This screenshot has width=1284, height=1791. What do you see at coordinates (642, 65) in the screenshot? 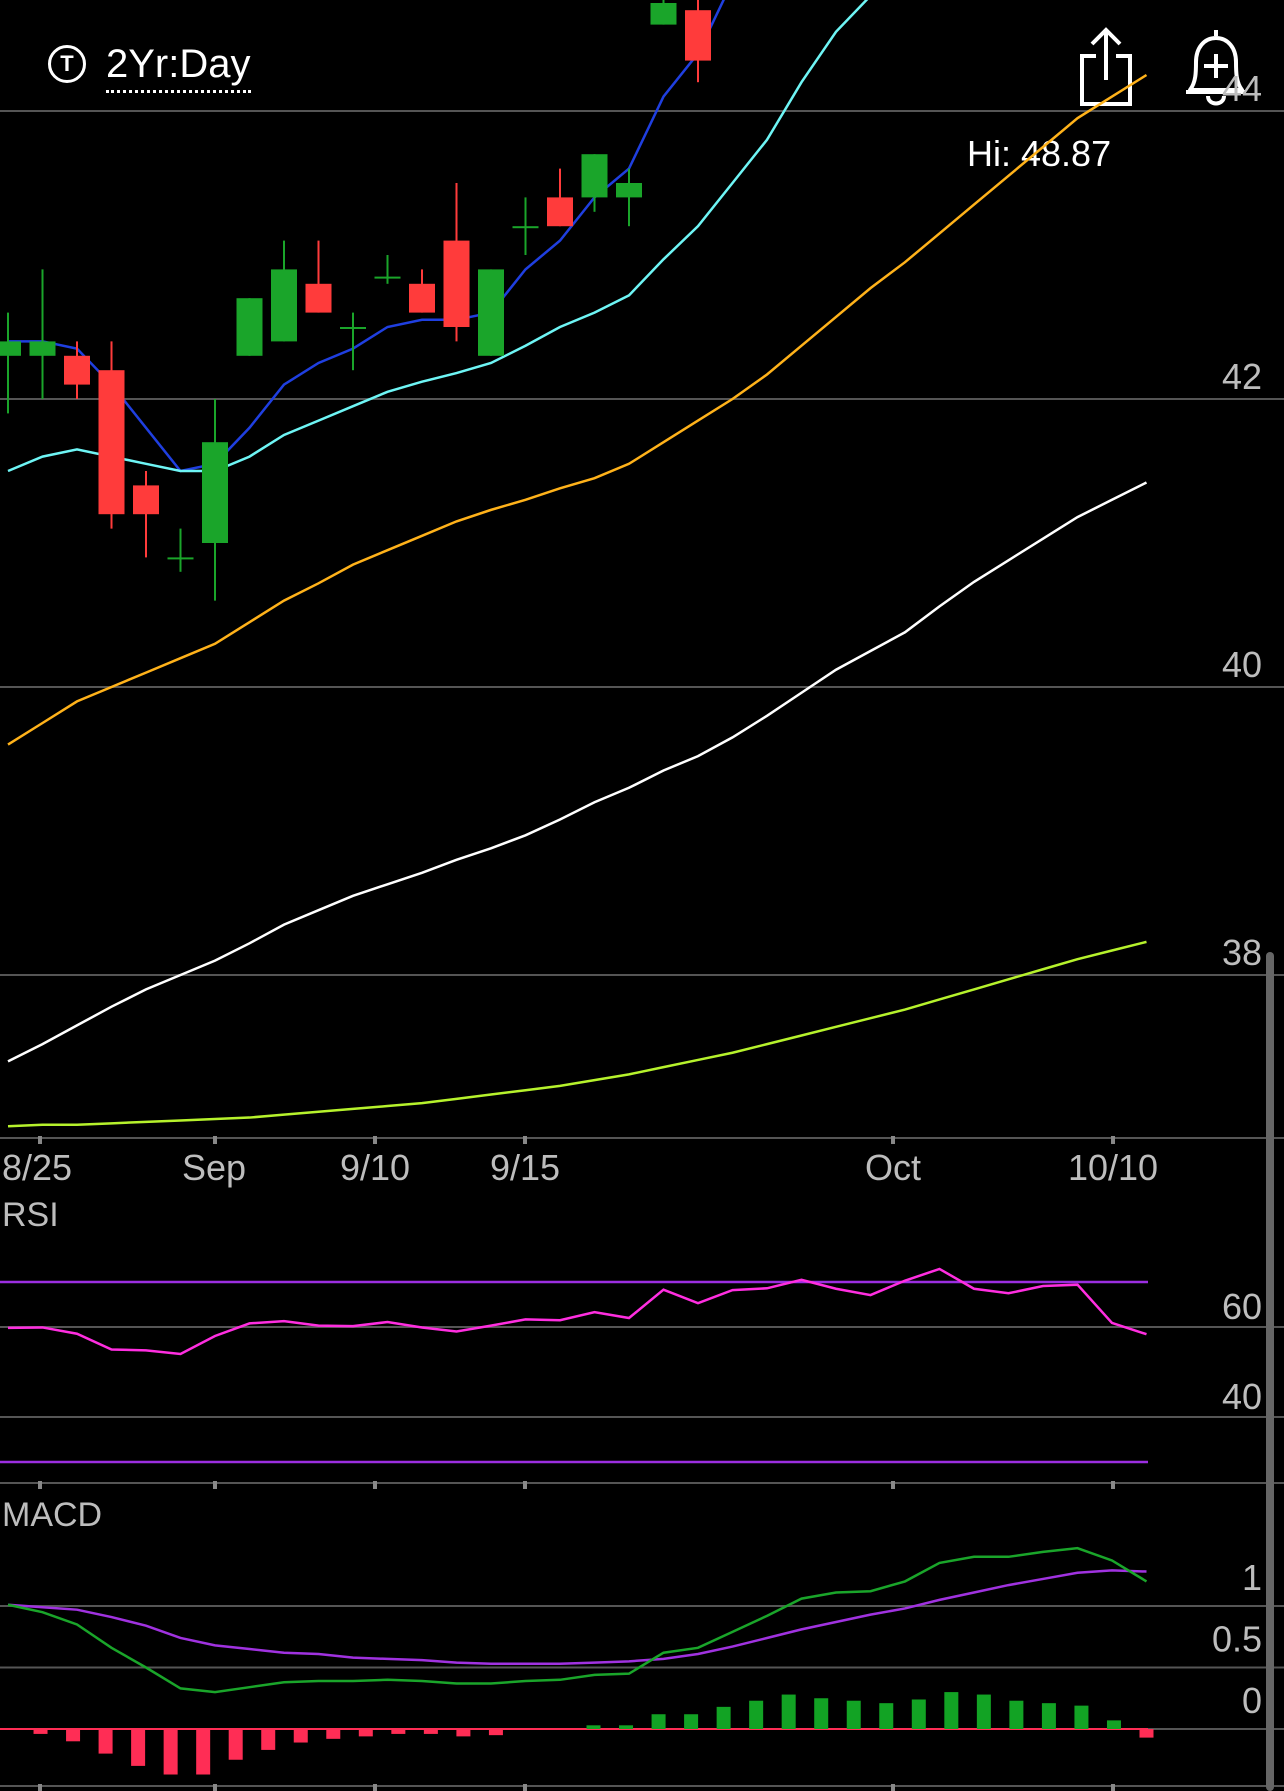
I see `top-bar: T 2Yr:Day` at bounding box center [642, 65].